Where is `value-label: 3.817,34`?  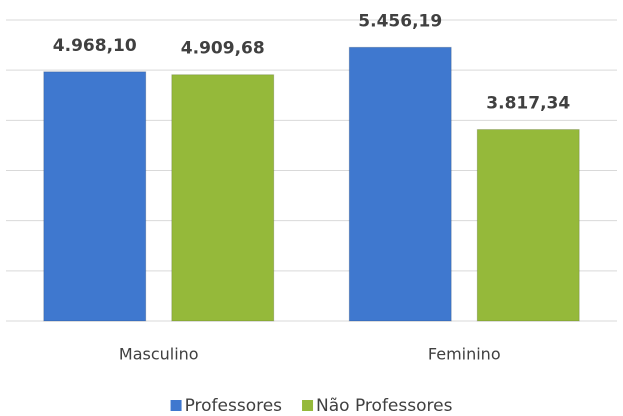 value-label: 3.817,34 is located at coordinates (528, 103).